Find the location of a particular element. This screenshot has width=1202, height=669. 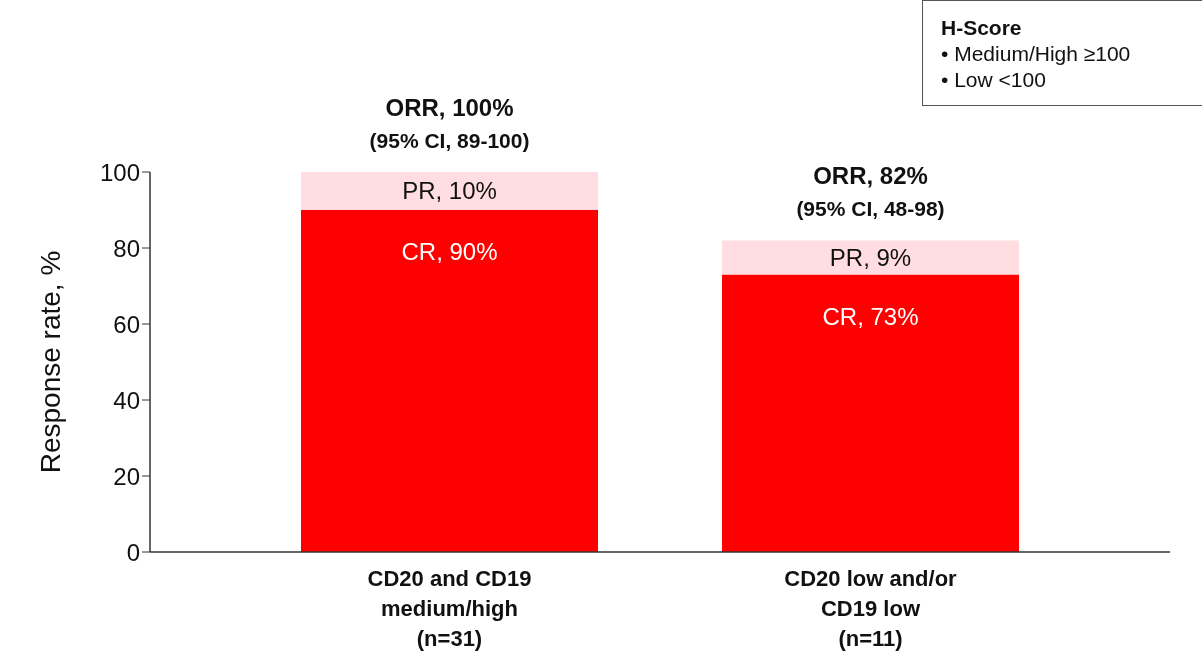

total-label: ORR, 100% is located at coordinates (449, 107).